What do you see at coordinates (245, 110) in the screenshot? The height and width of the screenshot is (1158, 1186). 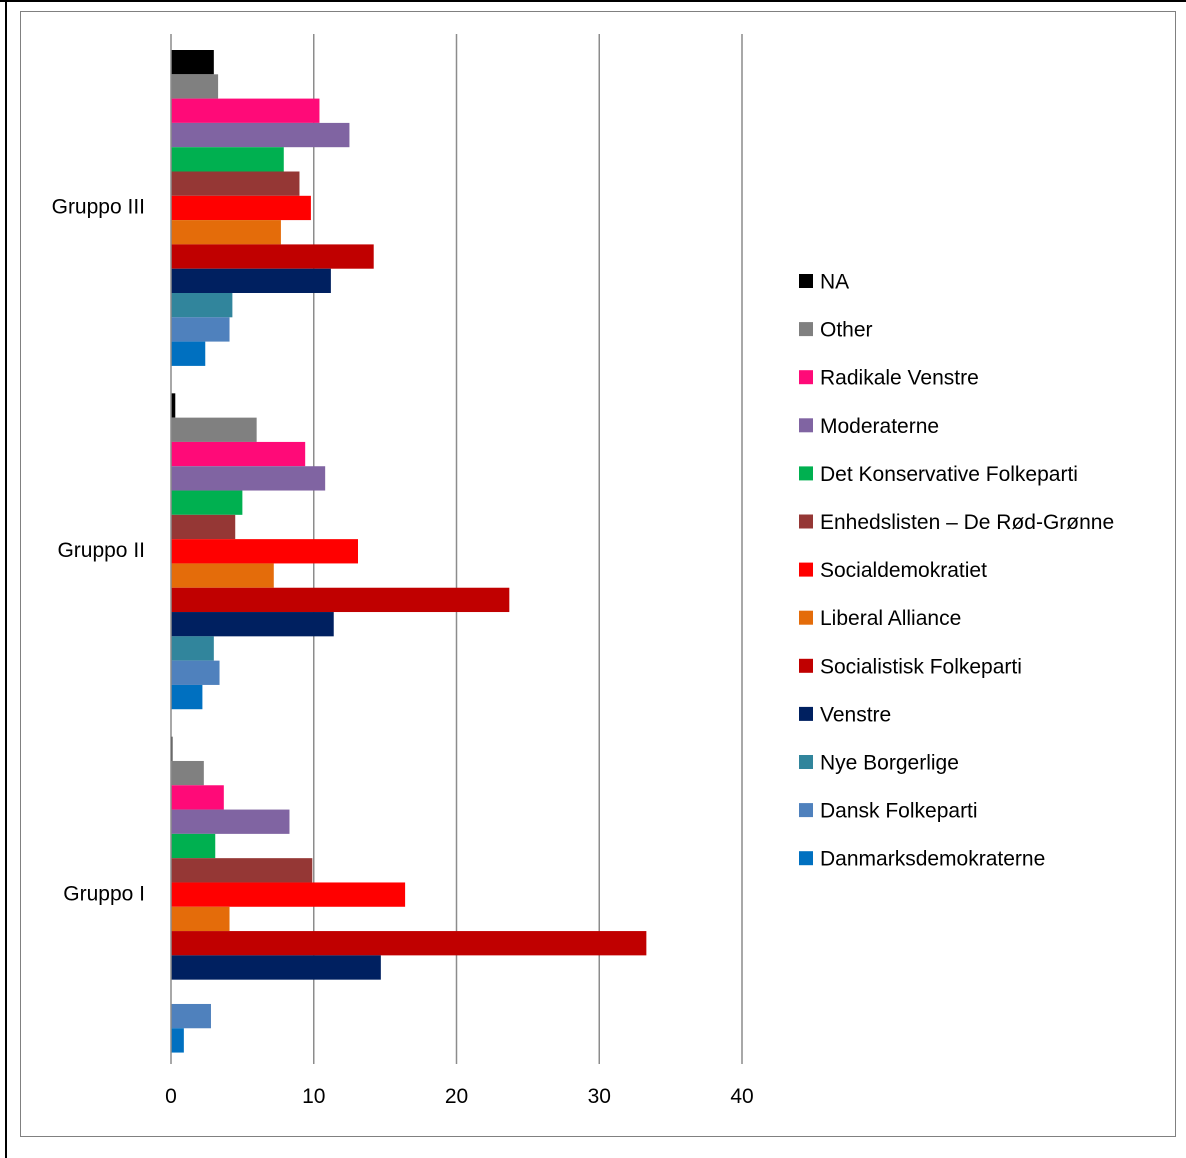 I see `bar-gruppo-iii-radikale-venstre` at bounding box center [245, 110].